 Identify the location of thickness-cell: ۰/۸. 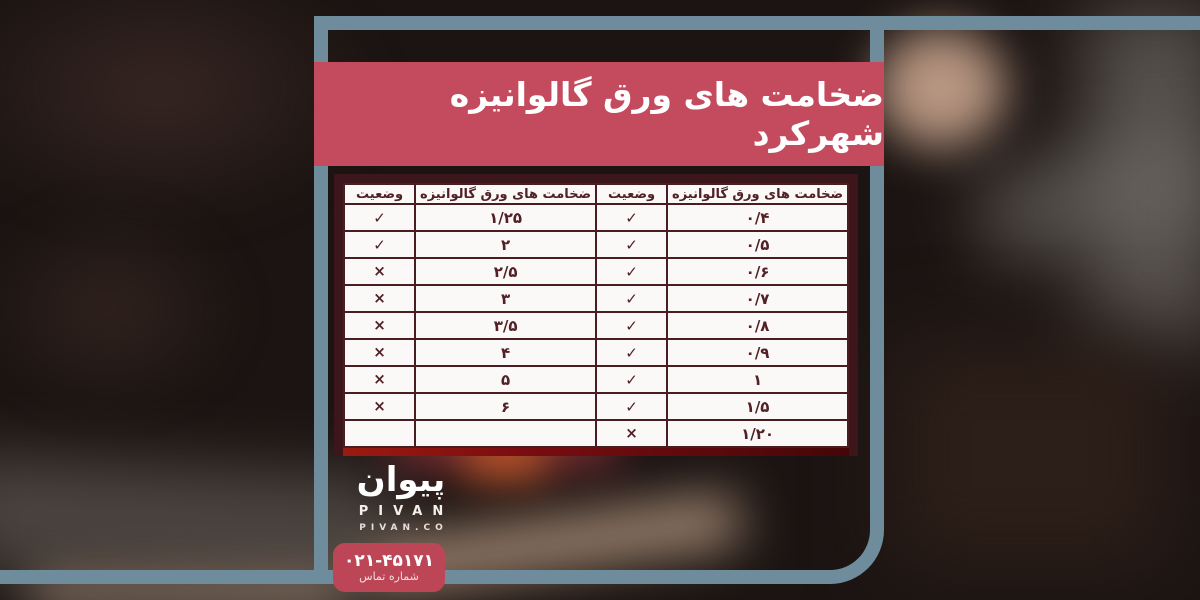
(757, 325).